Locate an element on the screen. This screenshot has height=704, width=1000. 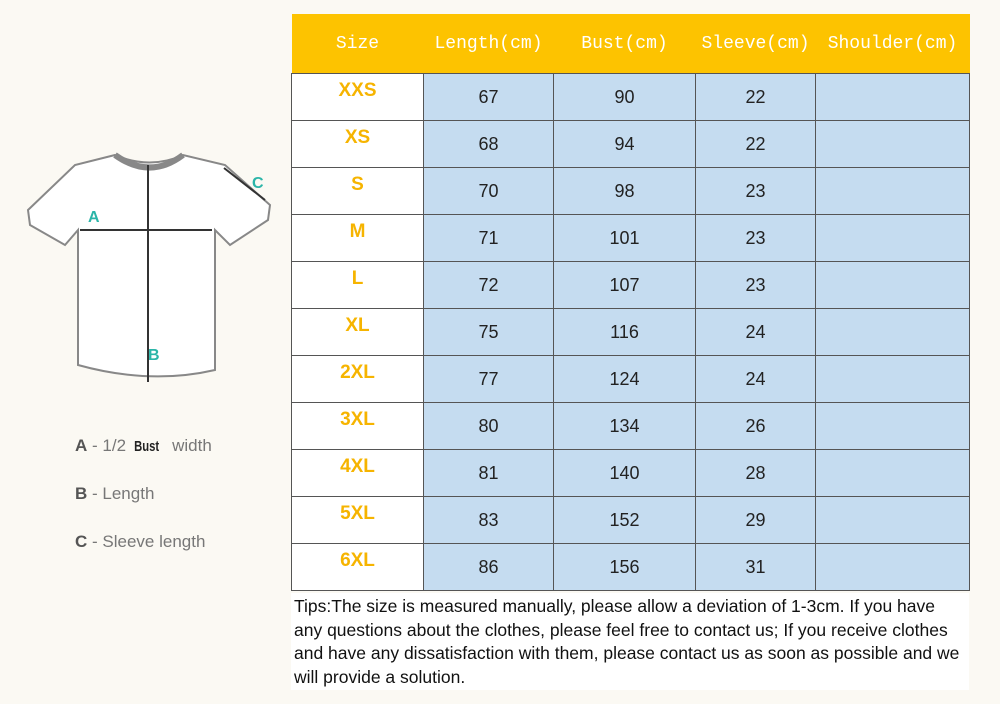
table-row: L 72 107 23 is located at coordinates (630, 285).